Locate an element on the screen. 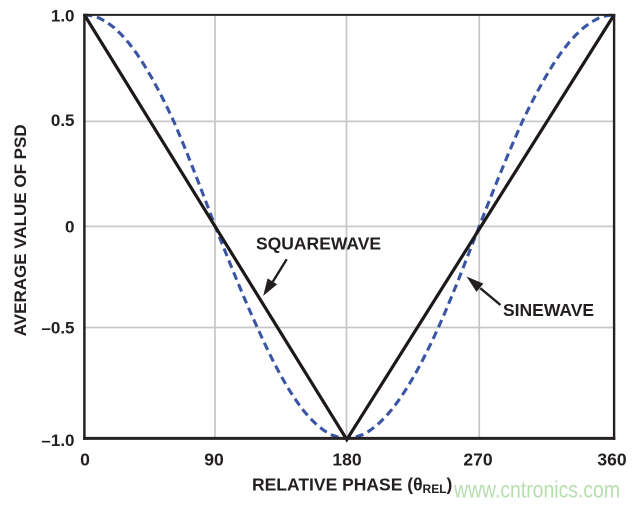  svg-text: RELATIVE PHASE (θREL) is located at coordinates (352, 486).